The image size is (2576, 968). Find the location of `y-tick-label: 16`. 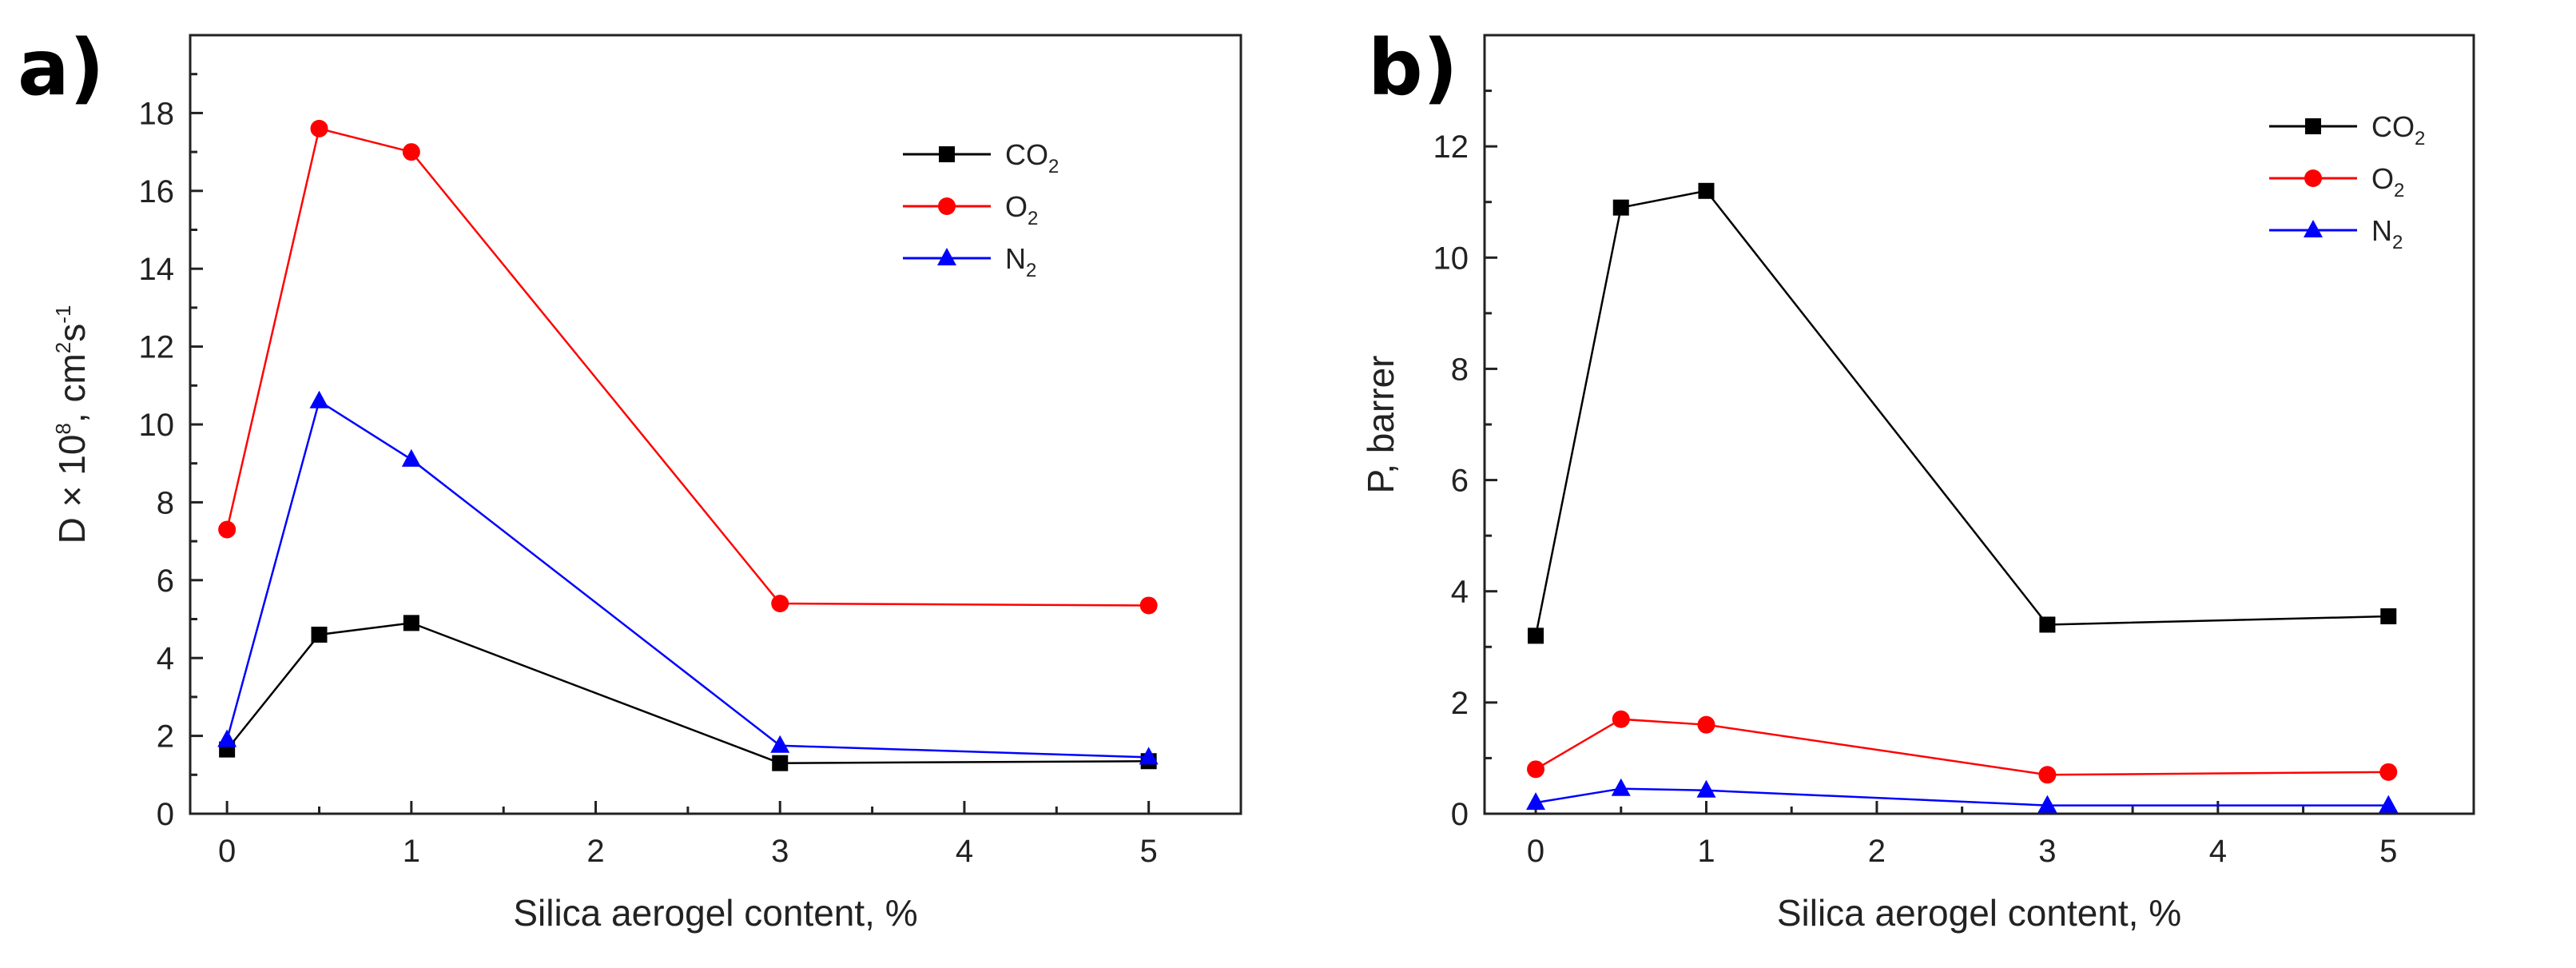

y-tick-label: 16 is located at coordinates (157, 191).